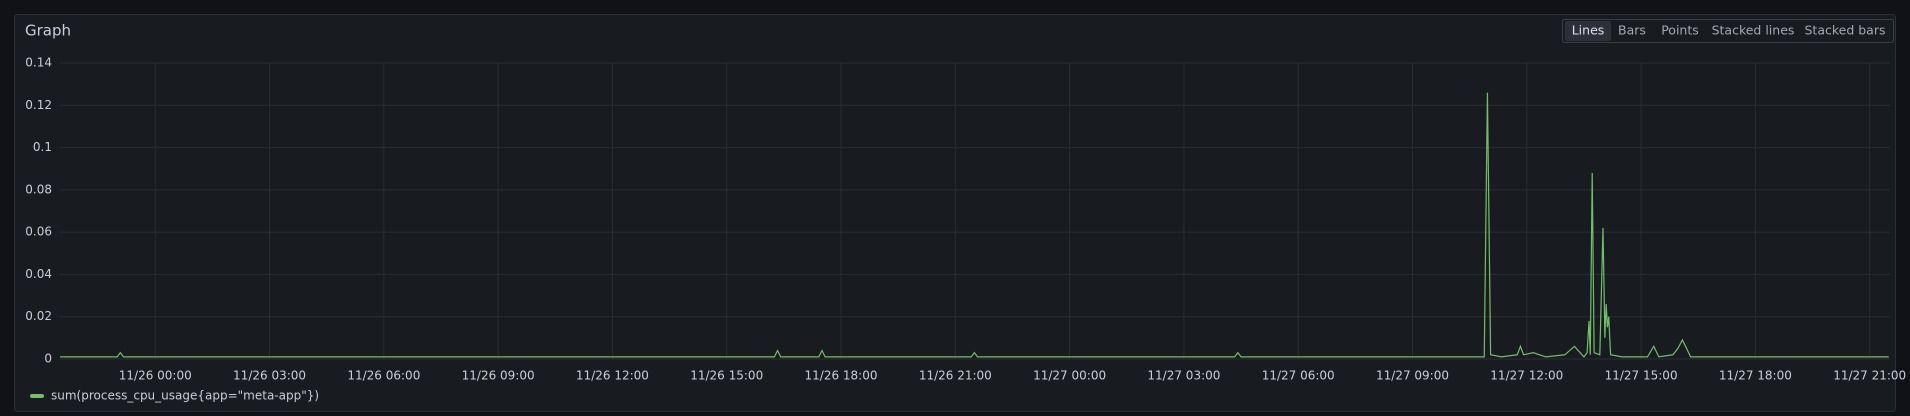 The height and width of the screenshot is (416, 1910). What do you see at coordinates (185, 396) in the screenshot?
I see `legend-label: sum(process_cpu_usage{app="meta-app"})` at bounding box center [185, 396].